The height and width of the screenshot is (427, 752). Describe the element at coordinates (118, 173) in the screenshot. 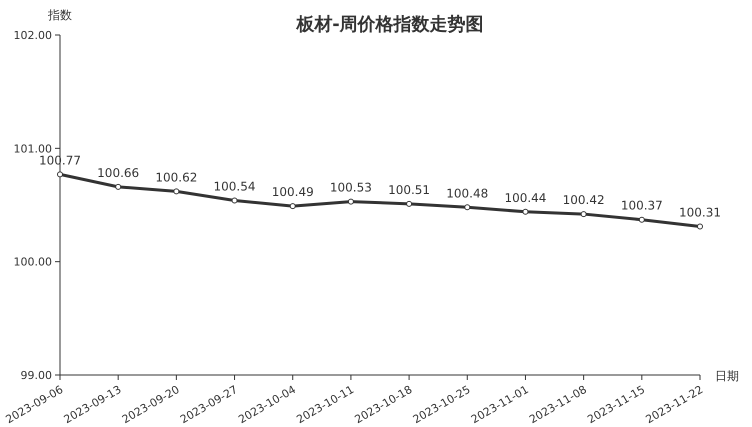

I see `data-label: 100.66` at that location.